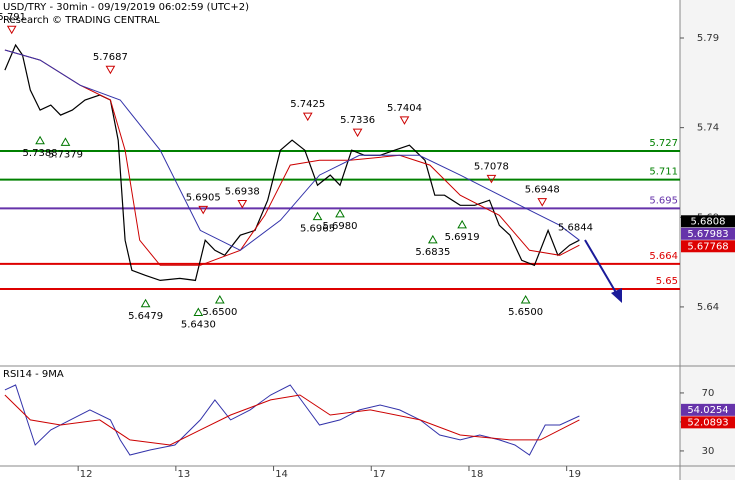  What do you see at coordinates (379, 474) in the screenshot?
I see `x-tick-label: 17` at bounding box center [379, 474].